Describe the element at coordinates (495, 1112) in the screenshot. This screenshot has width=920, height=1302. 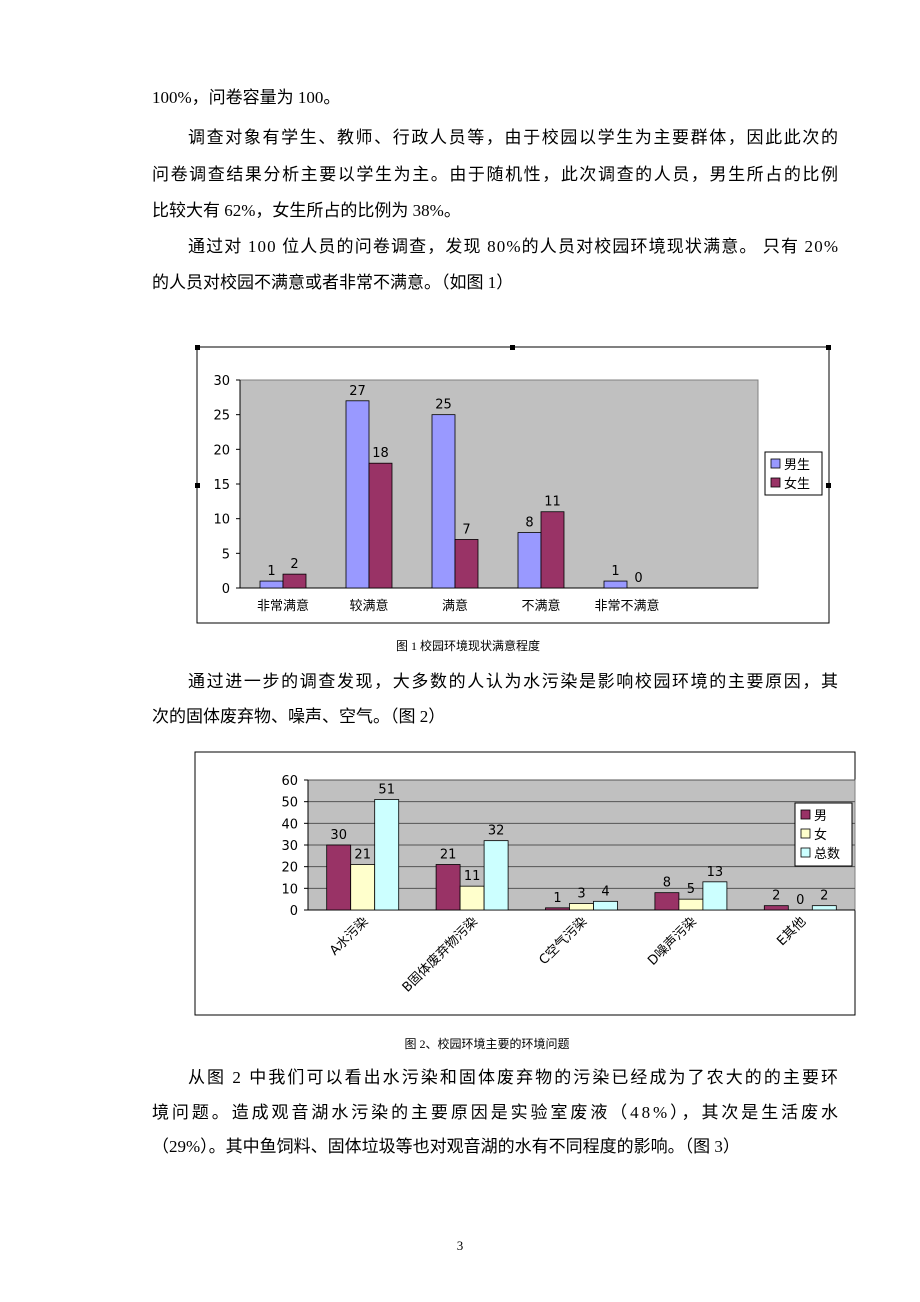
I see `paragraph-line: 境问题。造成观音湖水污染的主要原因是实验室废液（48%），其次是生活废水` at that location.